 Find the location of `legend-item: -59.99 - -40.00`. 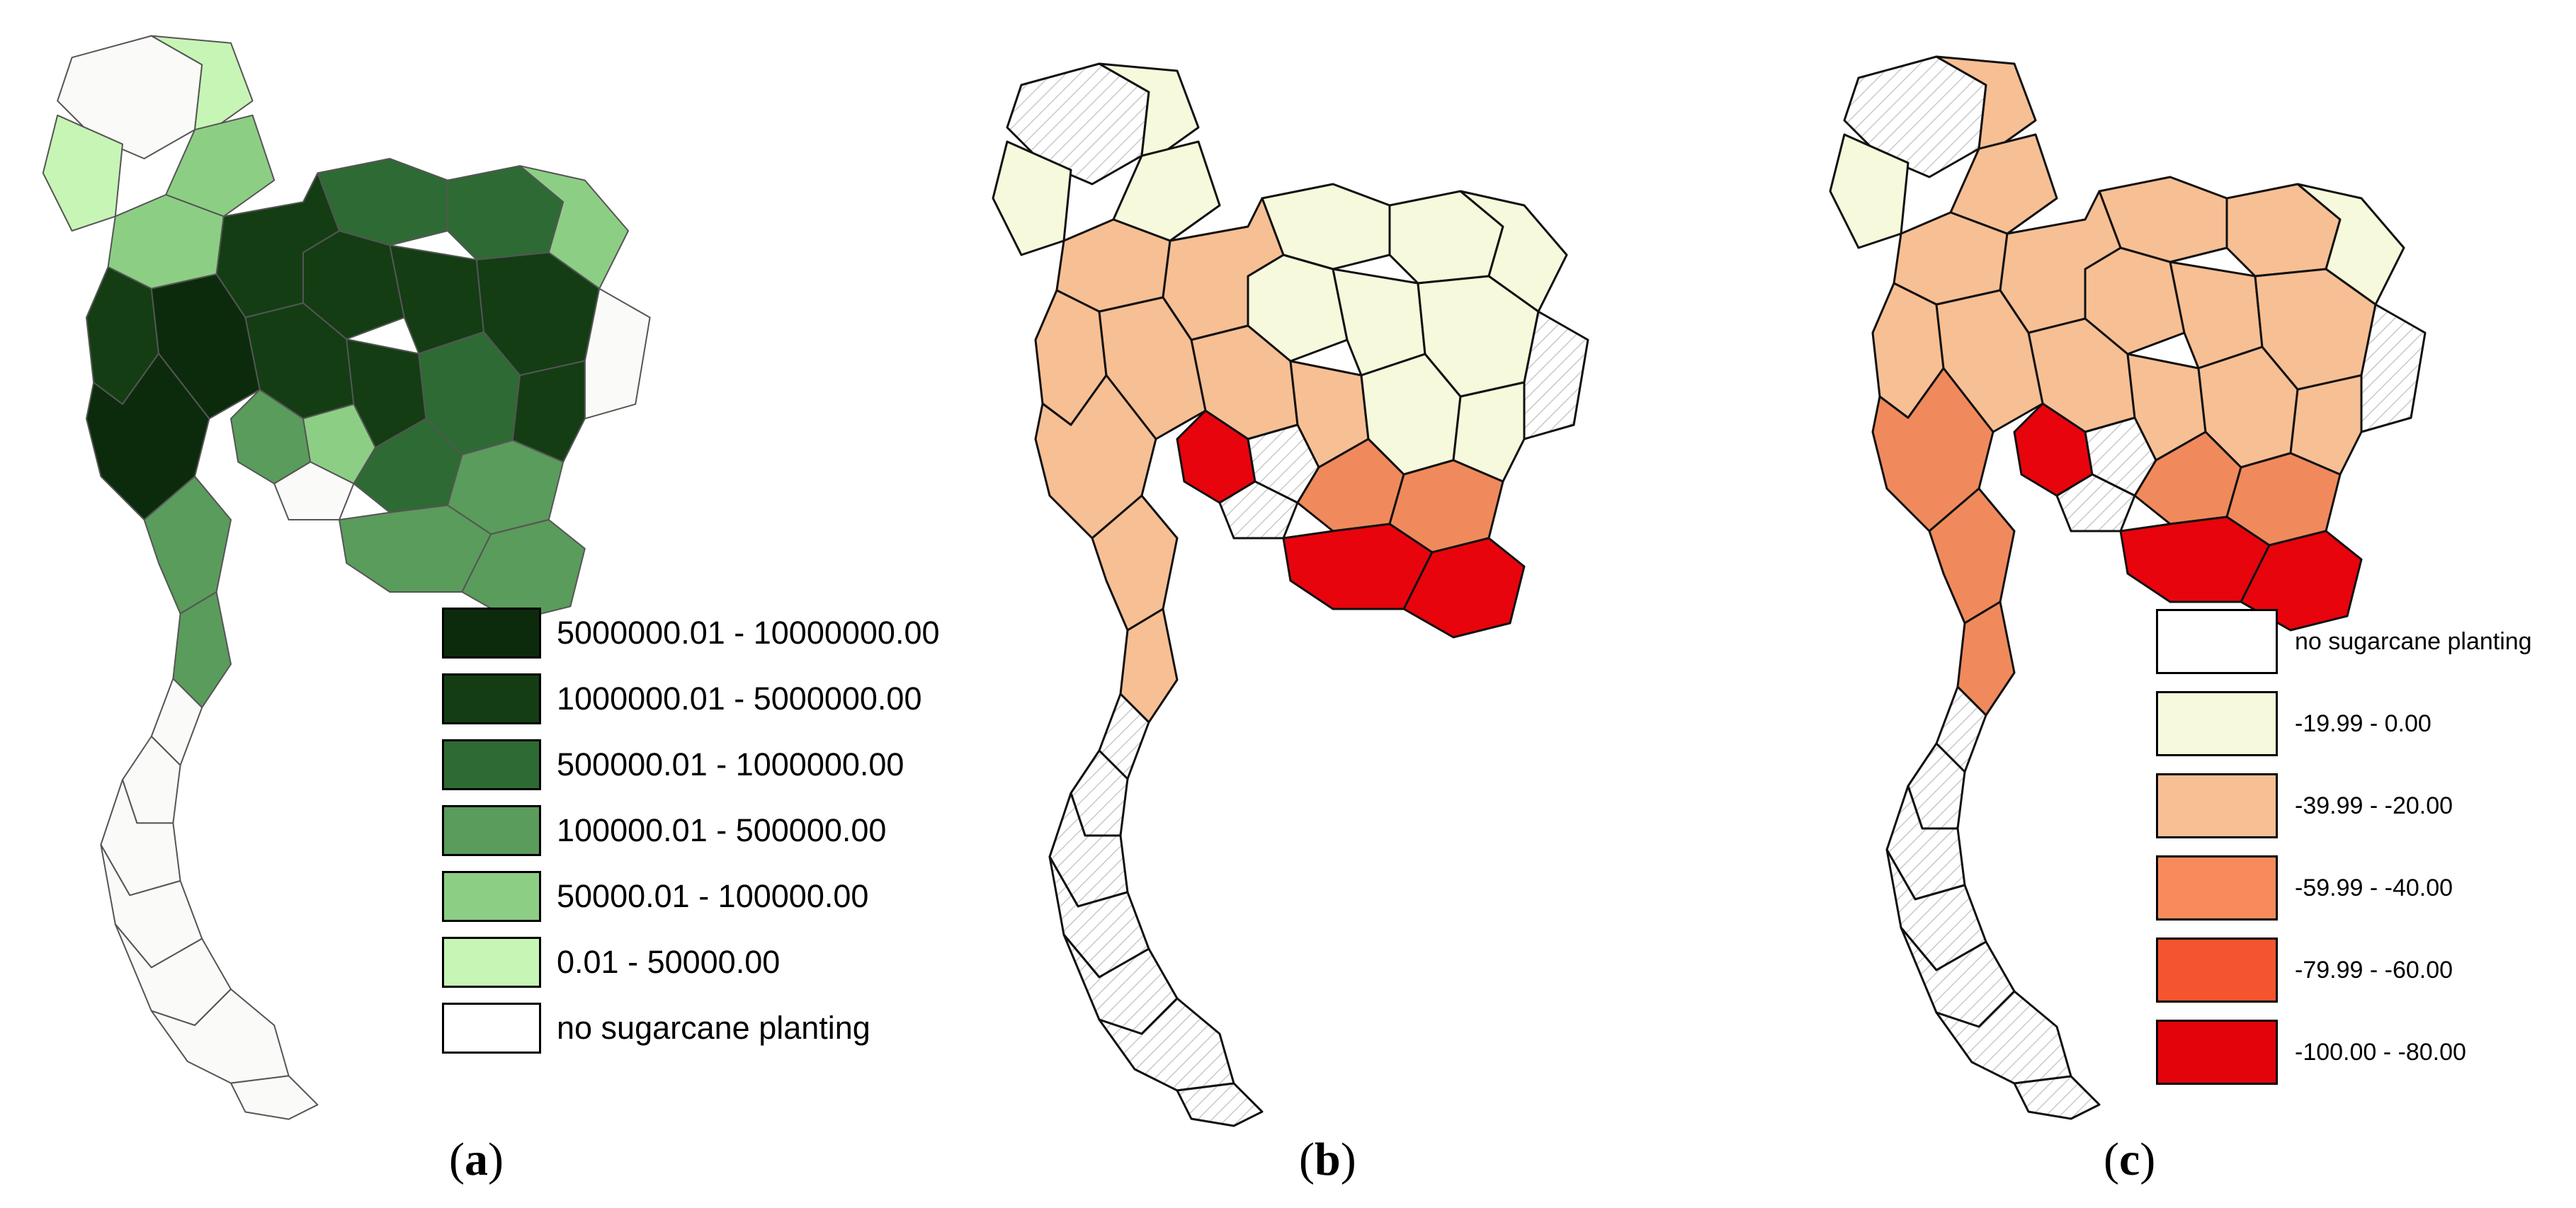

legend-item: -59.99 - -40.00 is located at coordinates (2366, 888).